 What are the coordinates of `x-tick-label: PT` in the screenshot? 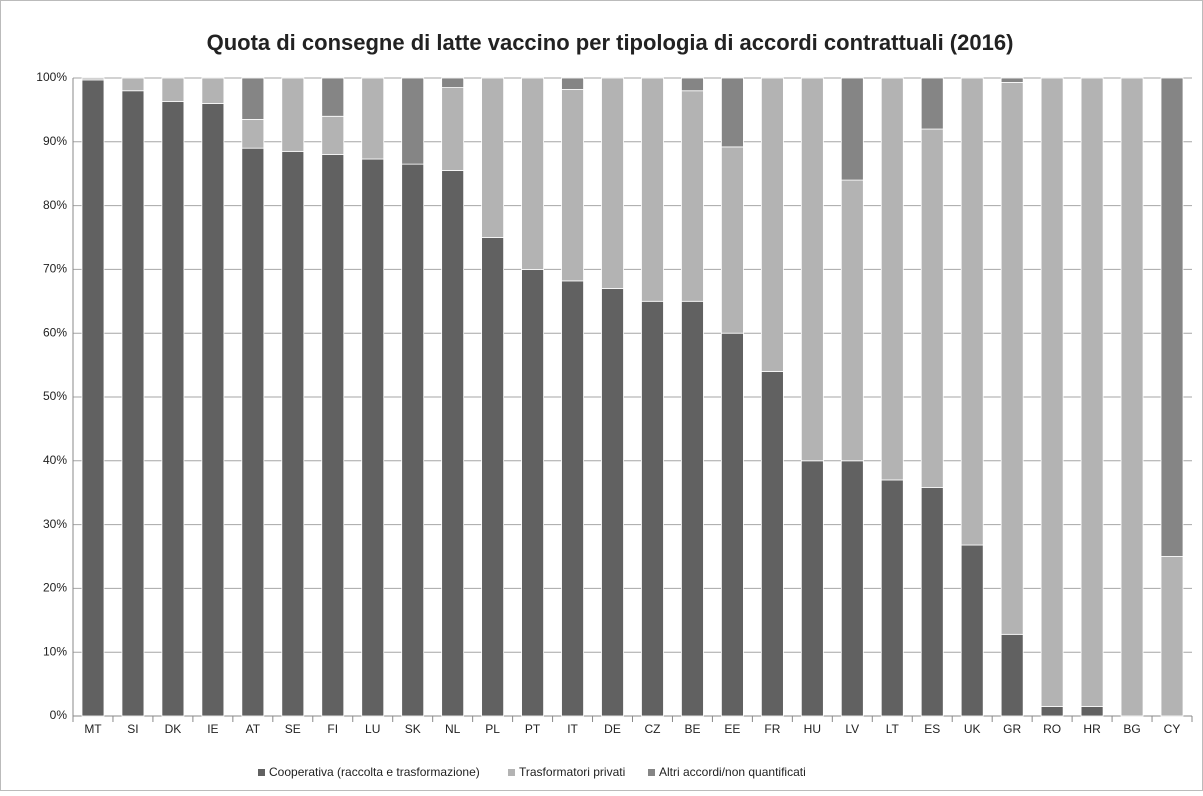 It's located at (533, 729).